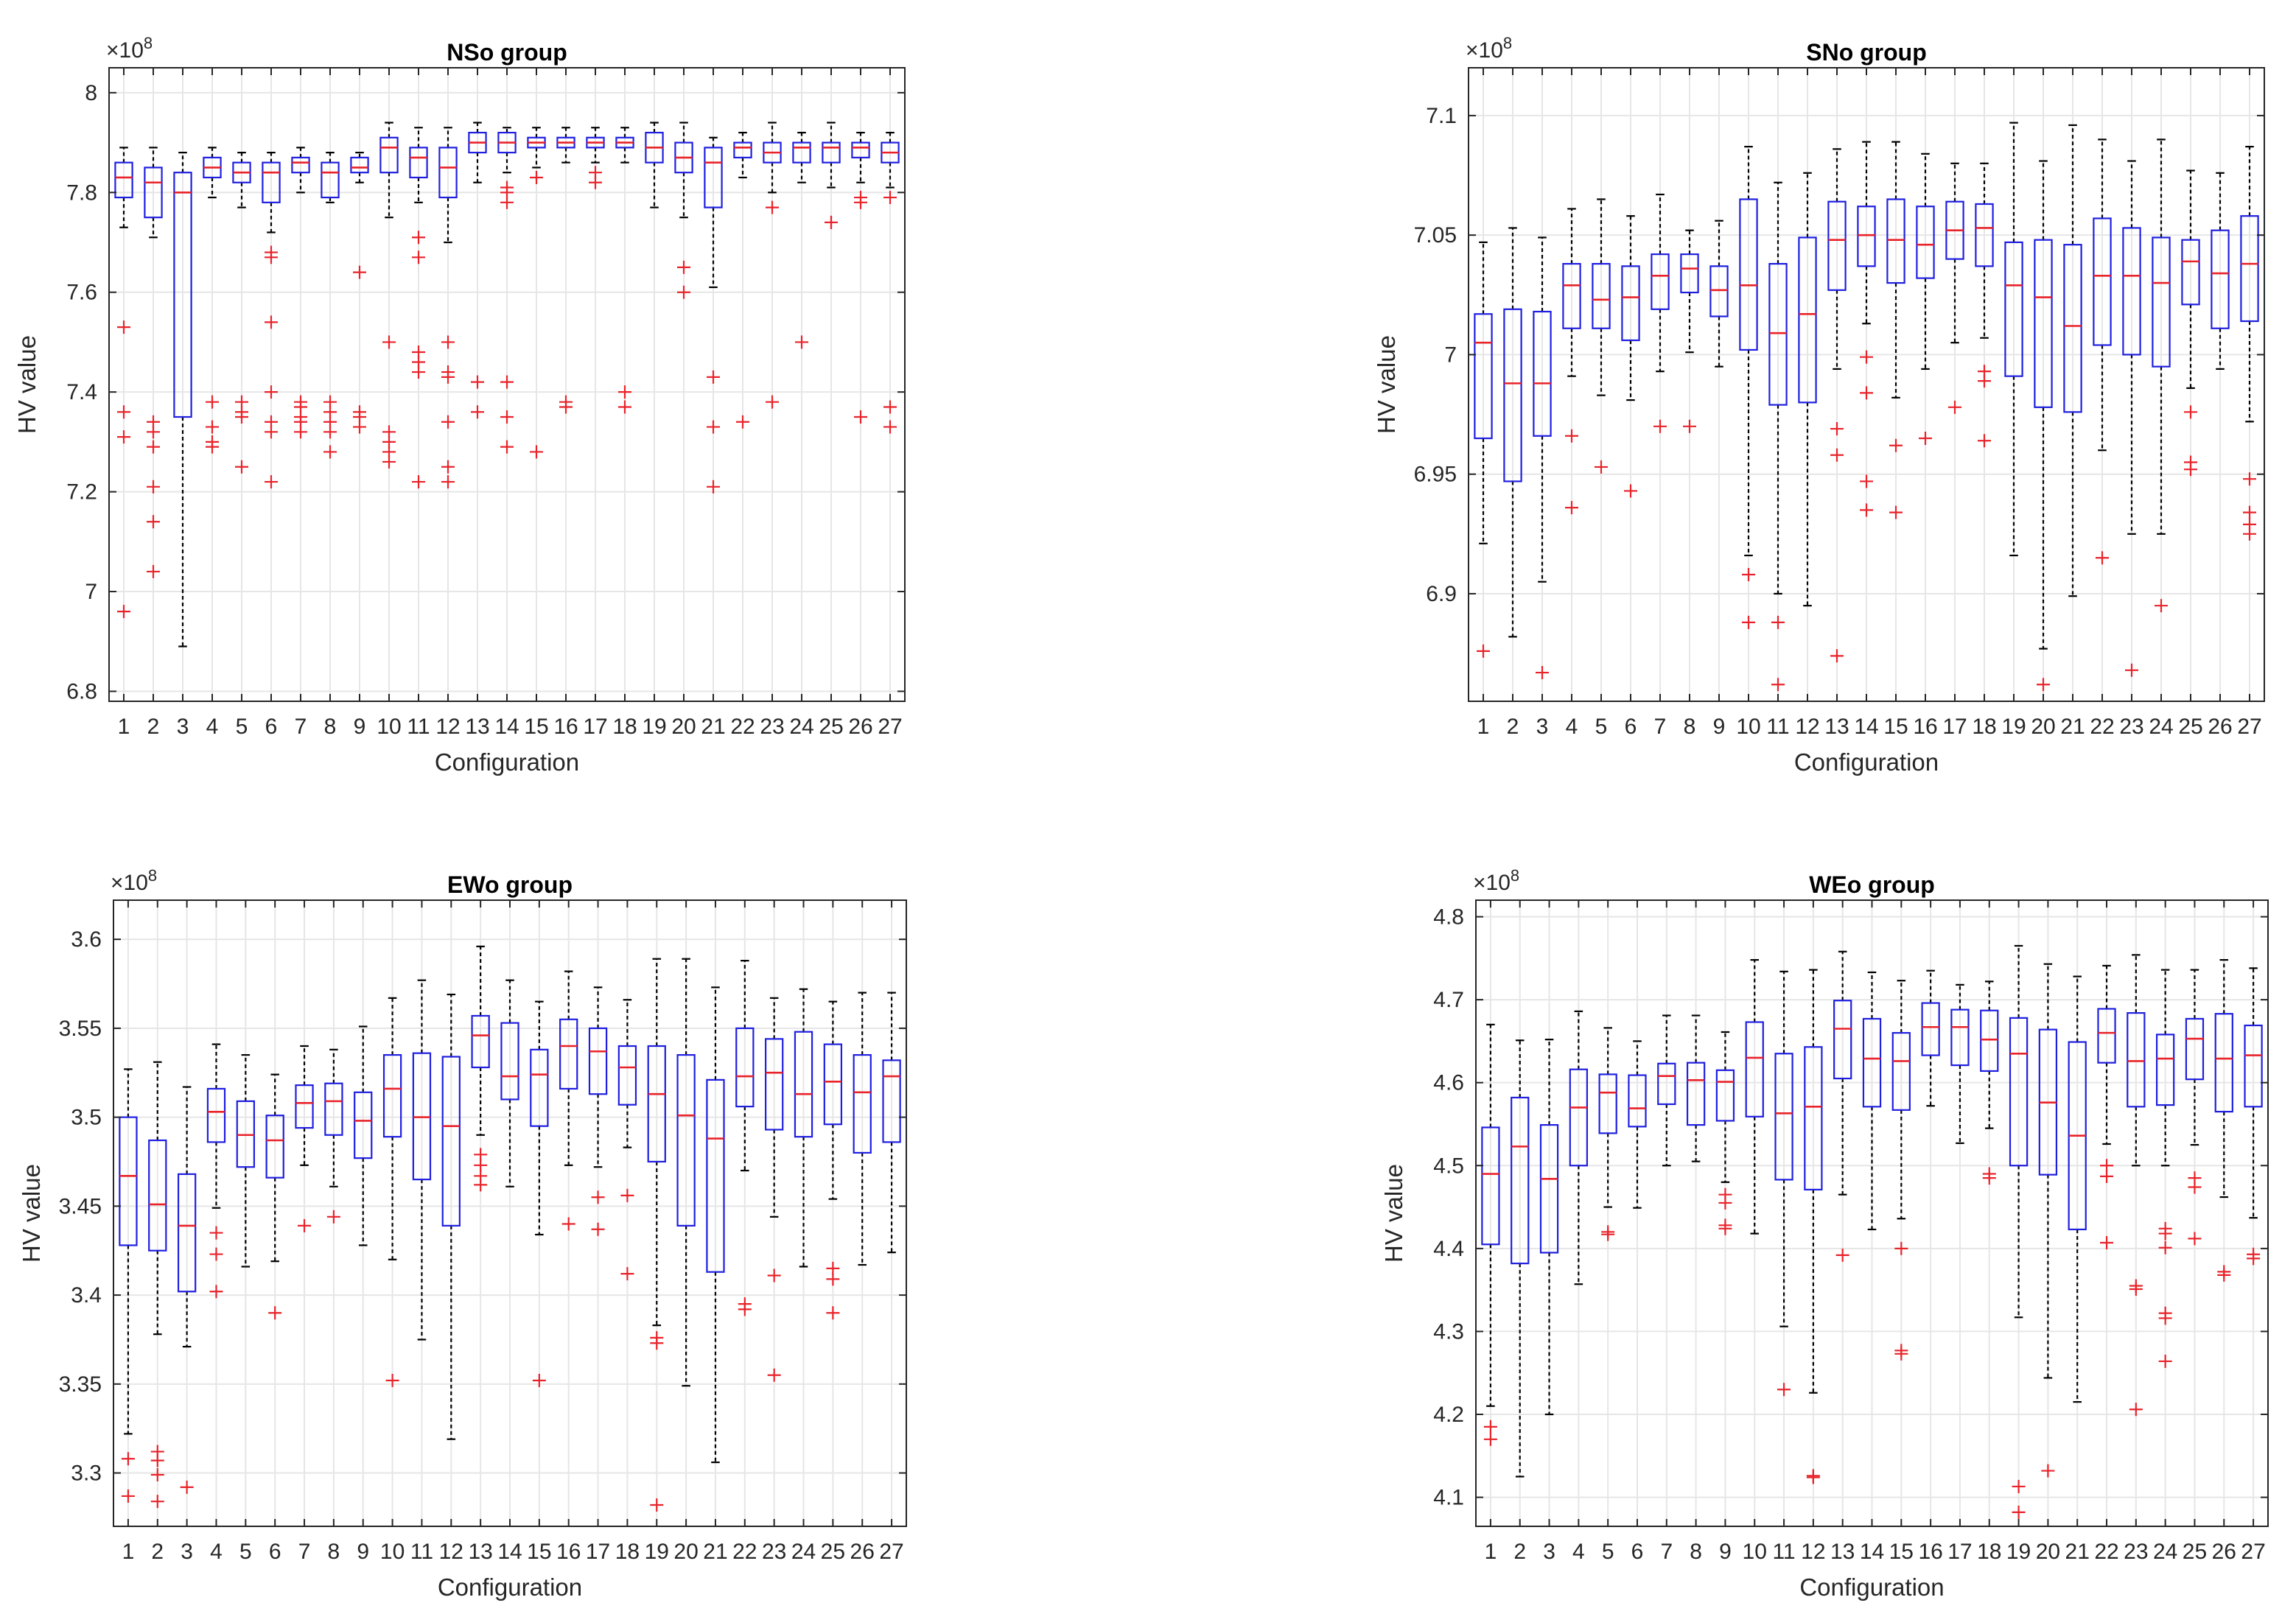  I want to click on x-tick-label: 26, so click(2224, 1552).